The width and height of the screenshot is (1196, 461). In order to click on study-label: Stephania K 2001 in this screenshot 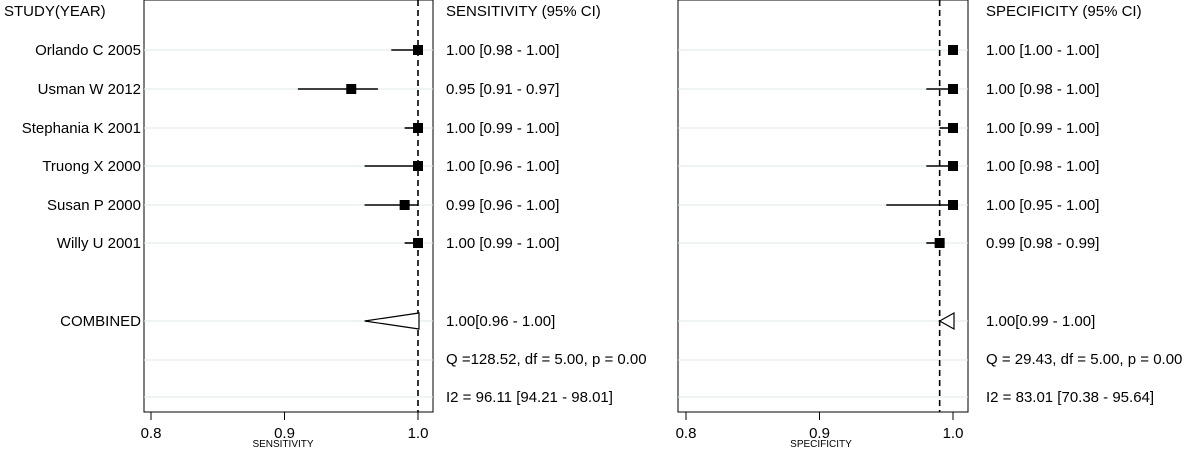, I will do `click(81, 128)`.